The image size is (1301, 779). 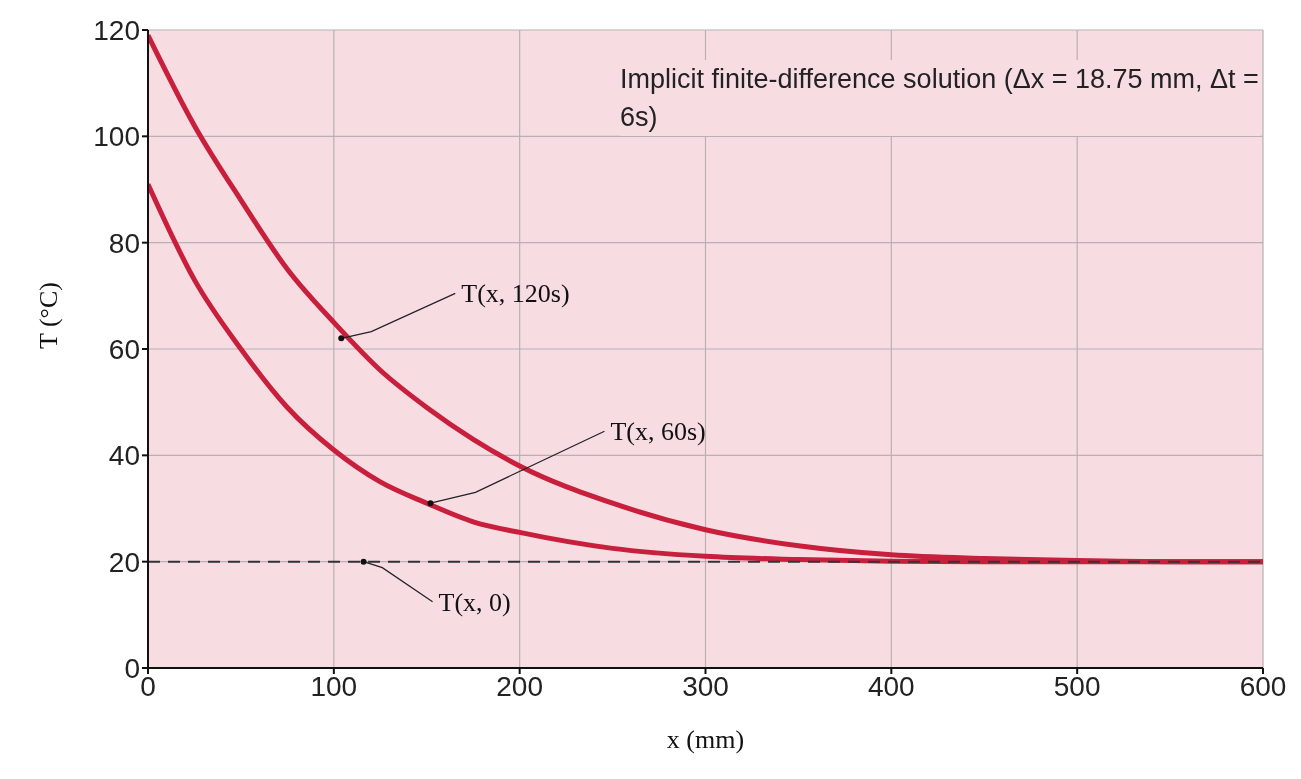 What do you see at coordinates (891, 686) in the screenshot?
I see `x-tick-label: 400` at bounding box center [891, 686].